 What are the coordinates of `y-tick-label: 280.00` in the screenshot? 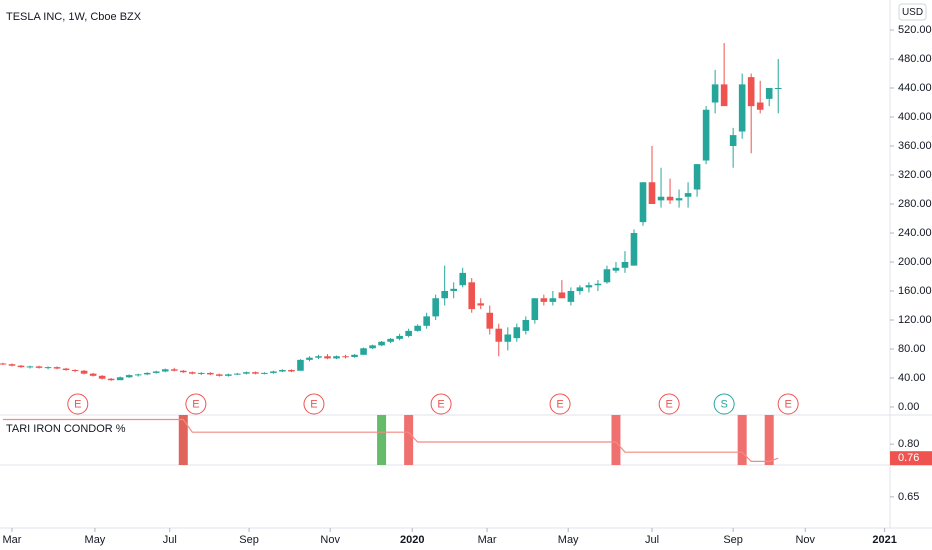 It's located at (915, 204).